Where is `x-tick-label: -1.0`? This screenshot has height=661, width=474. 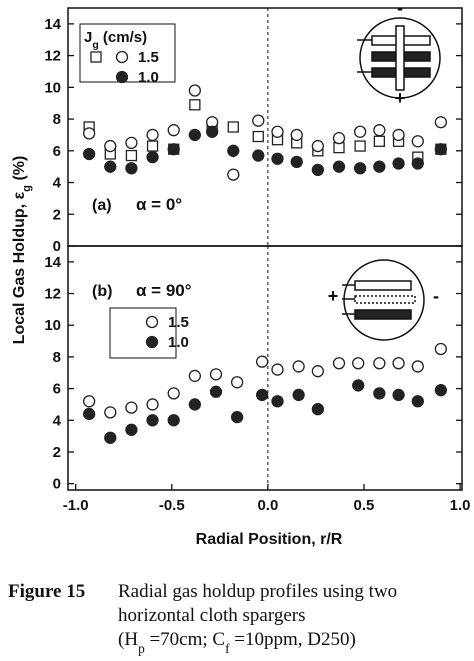 x-tick-label: -1.0 is located at coordinates (76, 505).